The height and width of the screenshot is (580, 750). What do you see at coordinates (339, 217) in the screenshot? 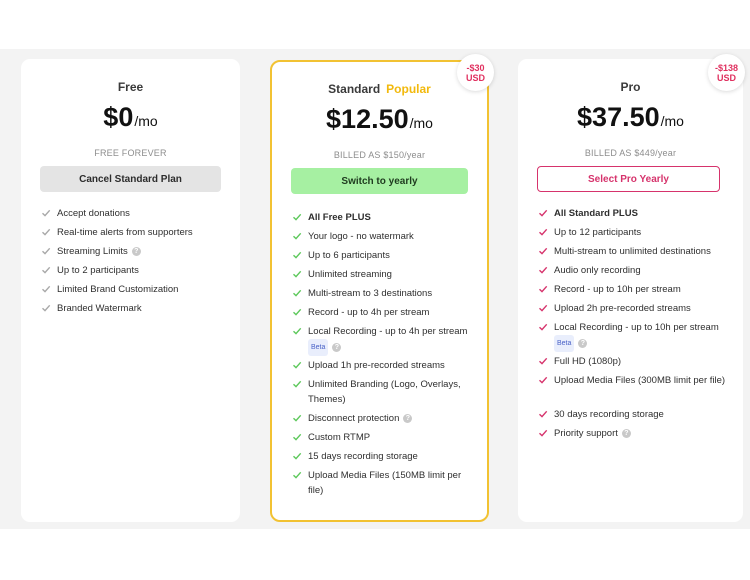
I see `feature-text: All Free PLUS` at bounding box center [339, 217].